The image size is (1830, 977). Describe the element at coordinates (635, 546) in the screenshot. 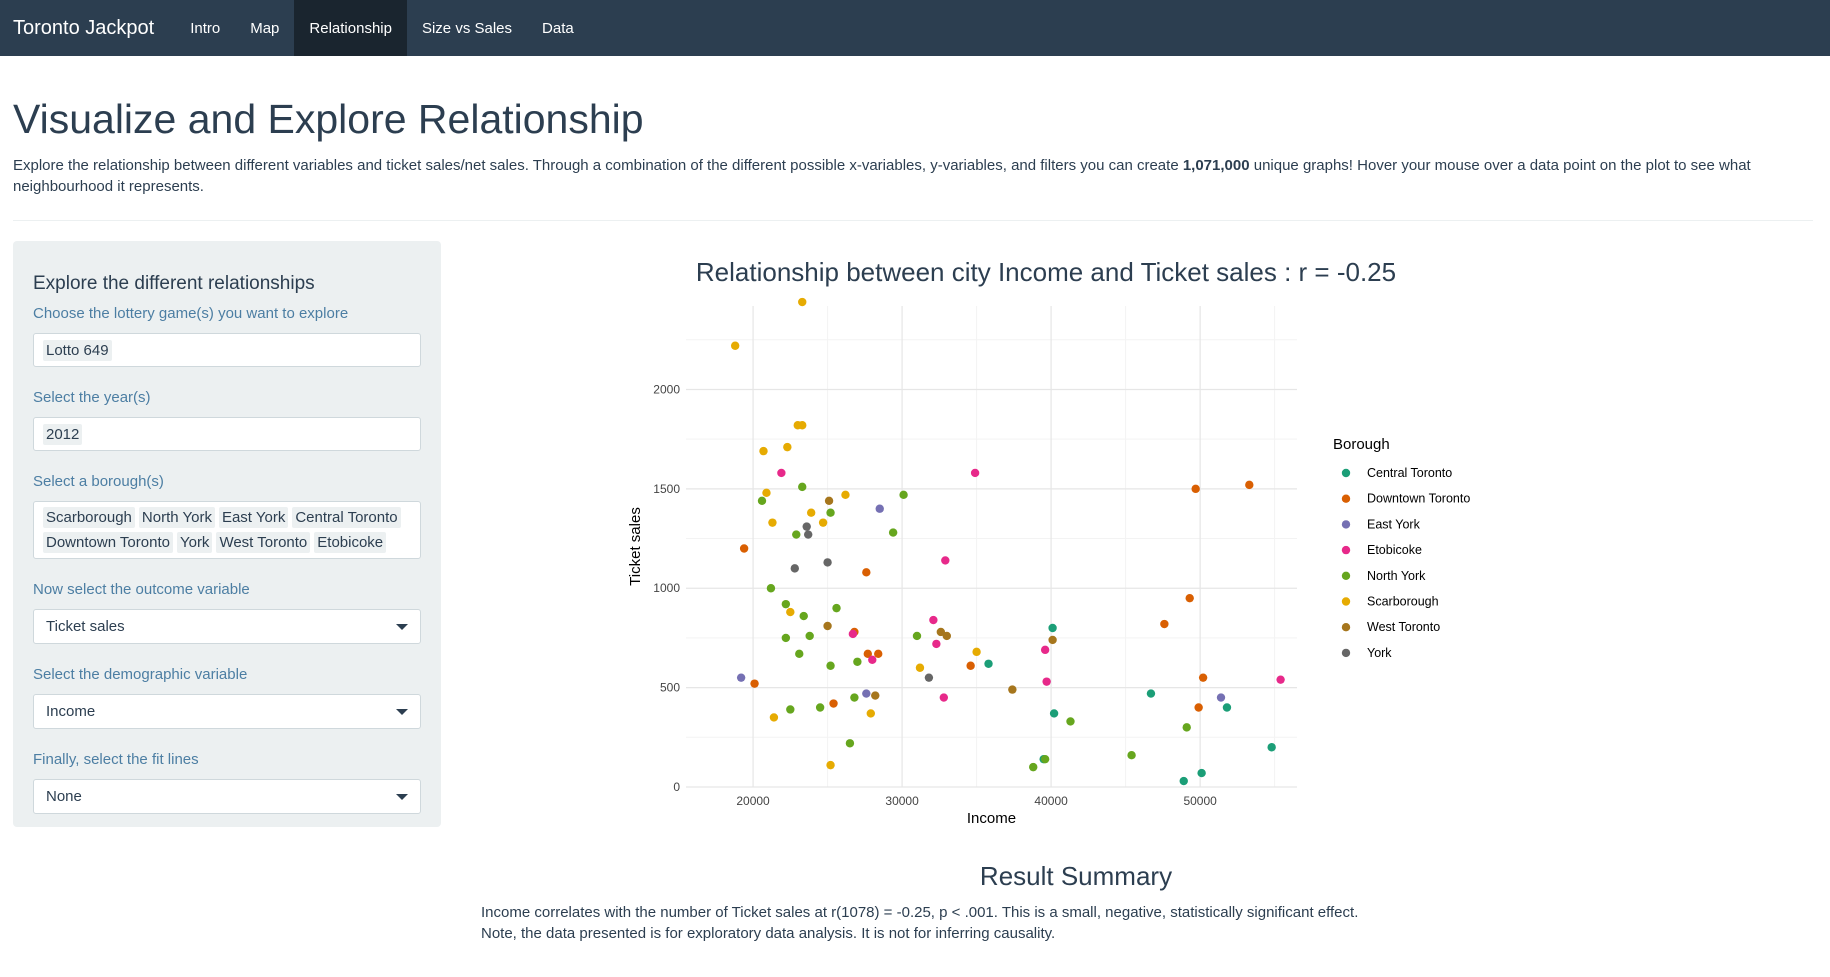

I see `y-axis-label: Ticket sales` at that location.